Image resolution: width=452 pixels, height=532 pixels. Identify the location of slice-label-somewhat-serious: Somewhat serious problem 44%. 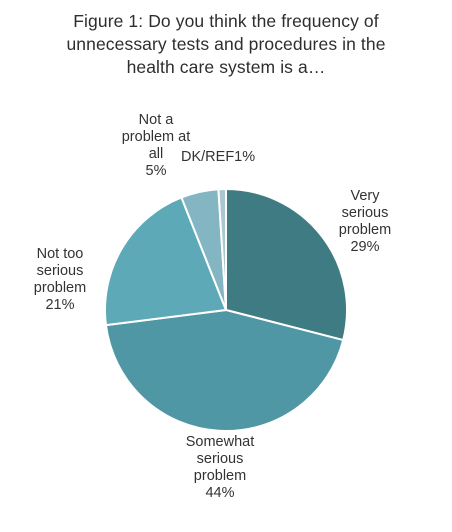
(220, 468).